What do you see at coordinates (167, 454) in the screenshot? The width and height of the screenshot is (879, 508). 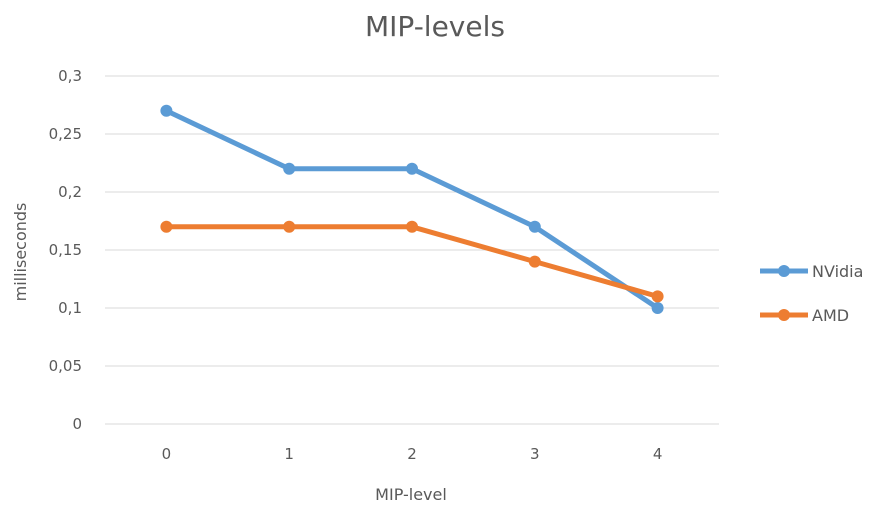 I see `x-tick-label: 0` at bounding box center [167, 454].